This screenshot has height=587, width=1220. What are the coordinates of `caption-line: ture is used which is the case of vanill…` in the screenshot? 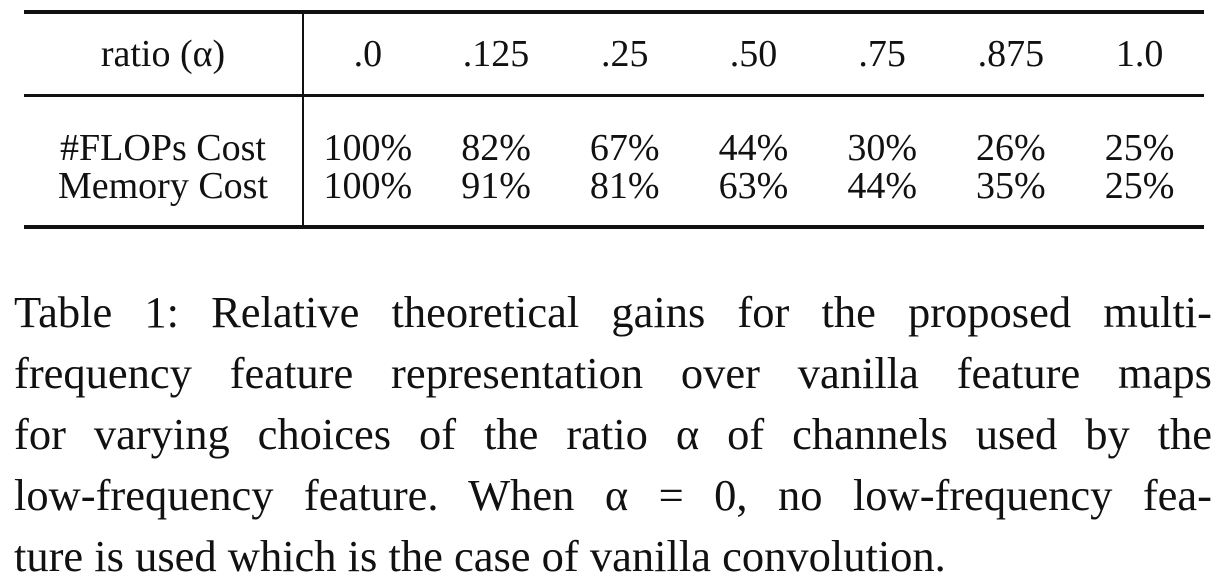 It's located at (480, 556).